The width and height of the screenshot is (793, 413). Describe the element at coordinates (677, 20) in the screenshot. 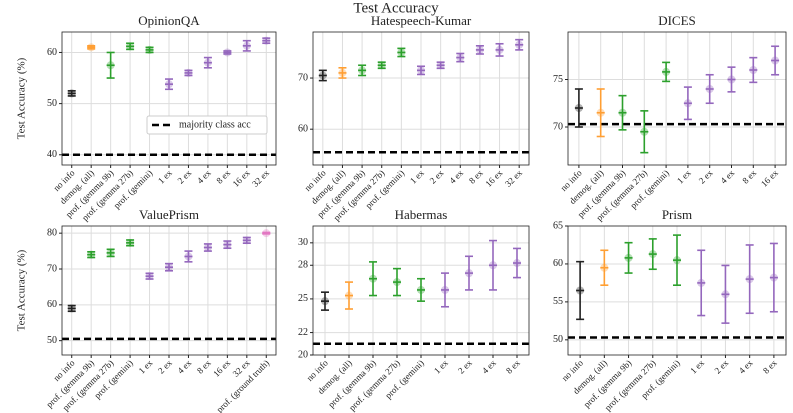

I see `subplot-title: DICES` at that location.